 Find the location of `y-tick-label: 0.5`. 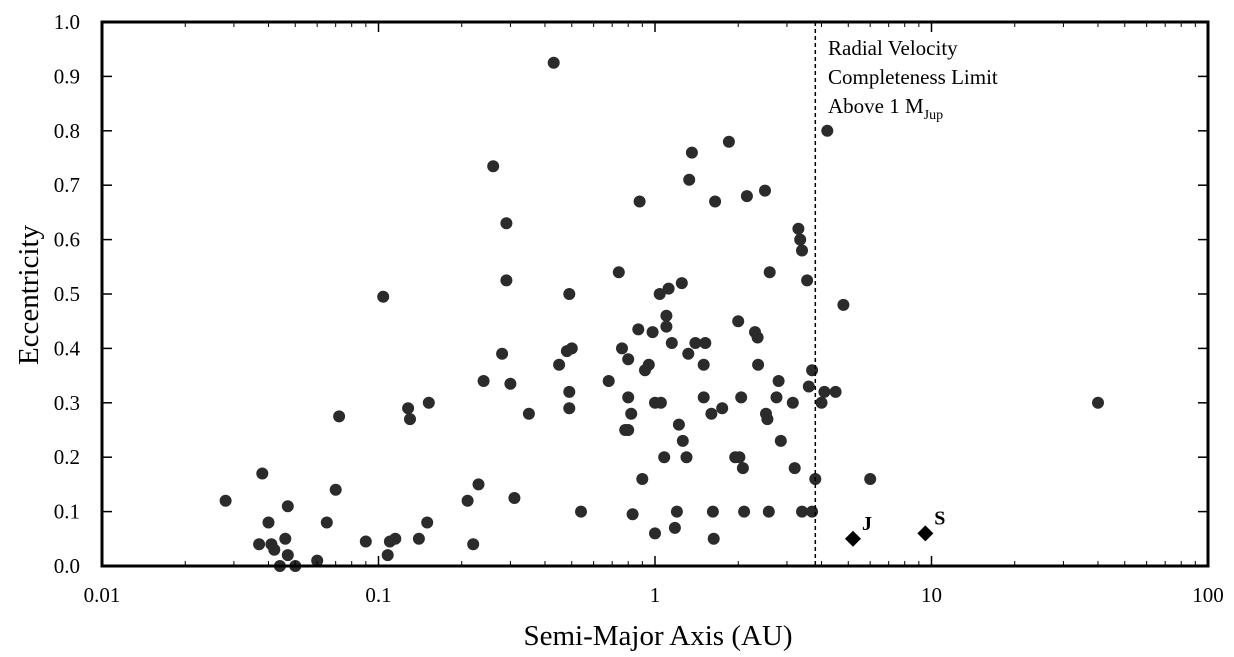

y-tick-label: 0.5 is located at coordinates (67, 294).